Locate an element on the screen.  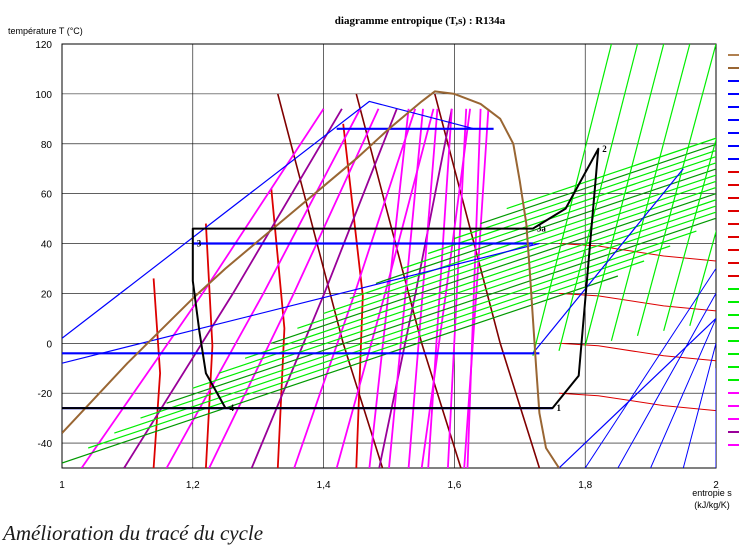
y-tick-label: 80 is located at coordinates (47, 145).